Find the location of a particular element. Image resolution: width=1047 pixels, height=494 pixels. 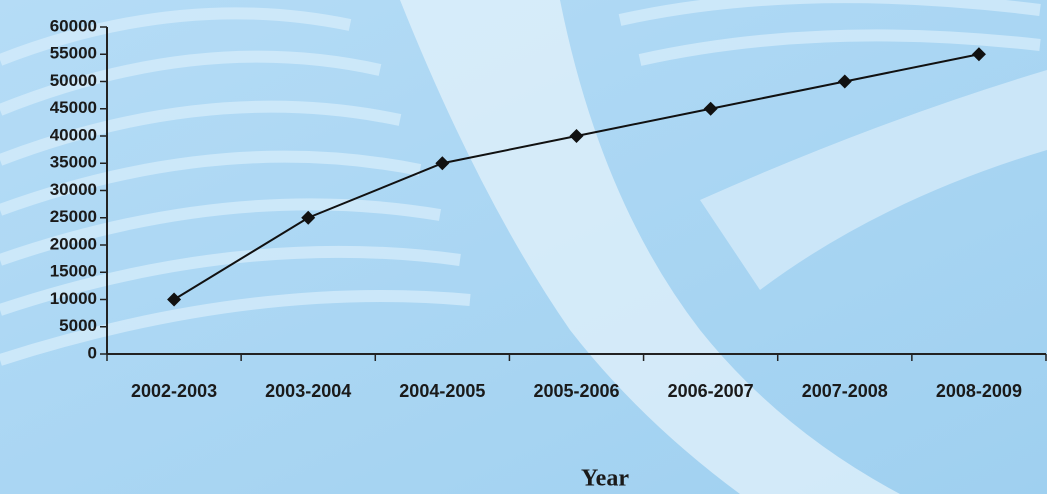

y-tick-label: 40000 is located at coordinates (73, 134).